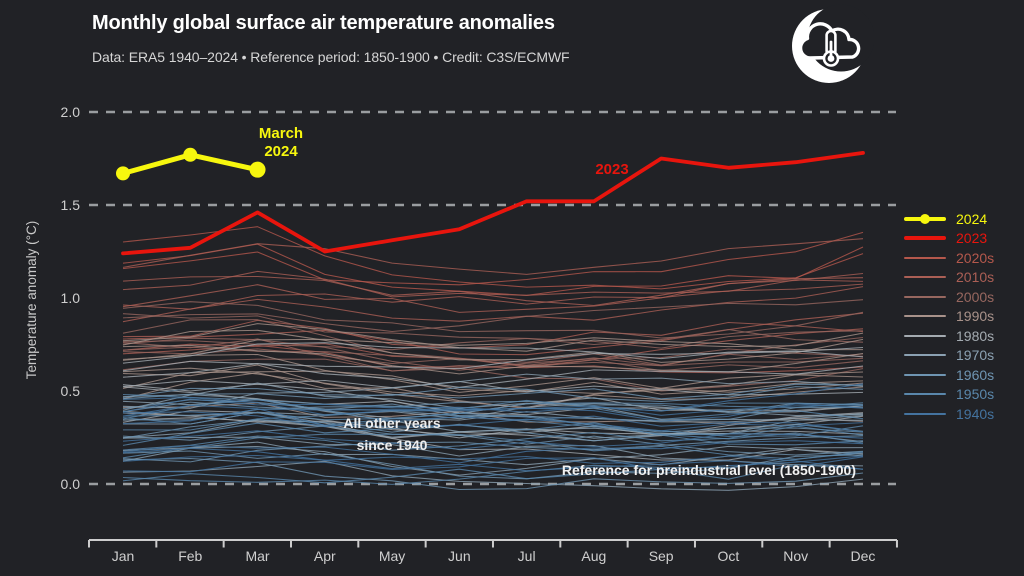 The width and height of the screenshot is (1024, 576). Describe the element at coordinates (795, 556) in the screenshot. I see `x-tick-label-Nov: Nov` at that location.